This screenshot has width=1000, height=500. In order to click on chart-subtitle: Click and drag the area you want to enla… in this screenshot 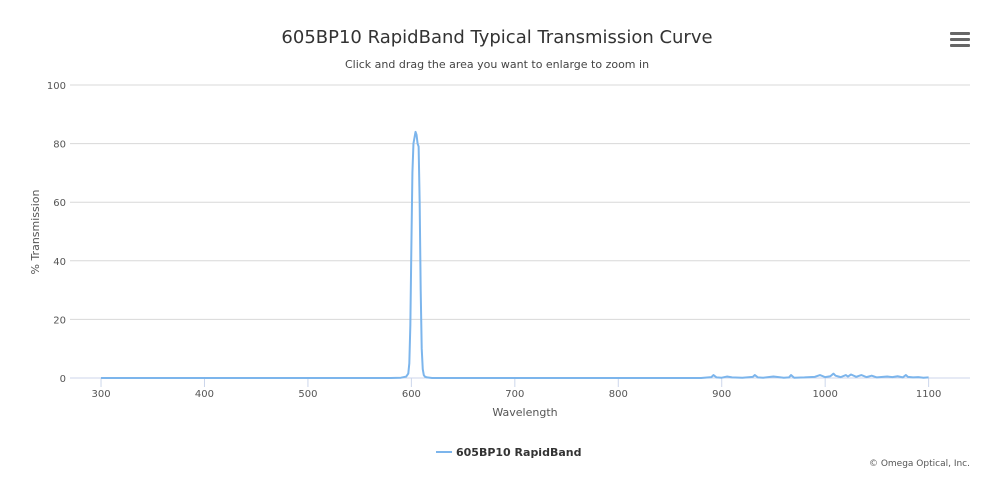, I will do `click(497, 64)`.